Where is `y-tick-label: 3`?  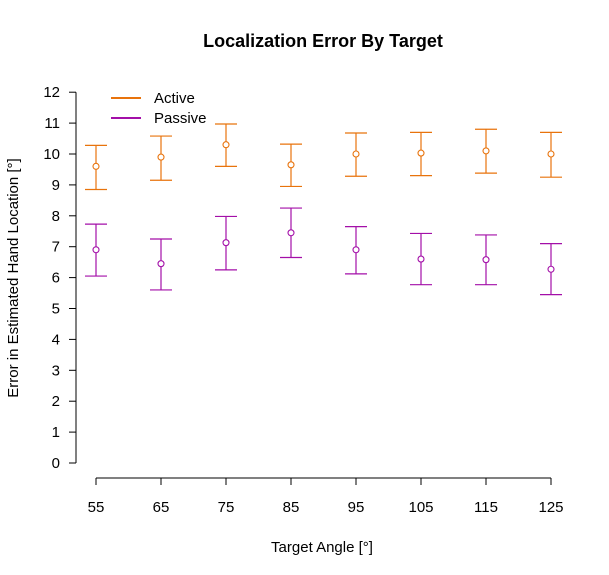 y-tick-label: 3 is located at coordinates (56, 370).